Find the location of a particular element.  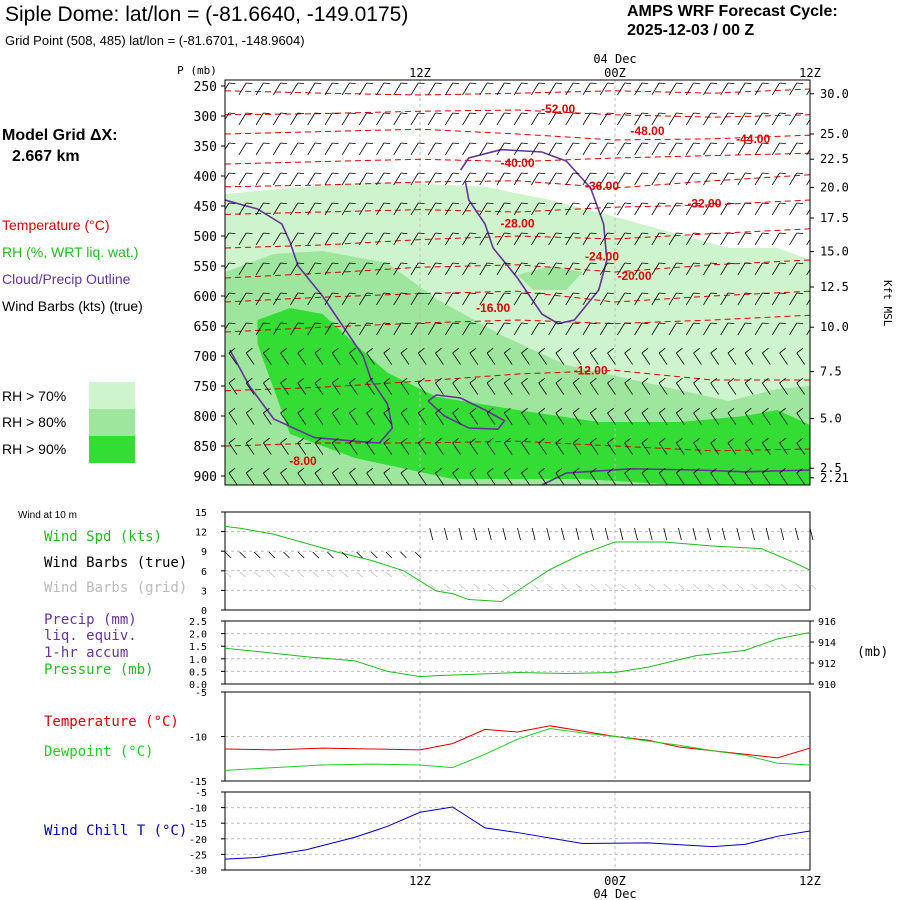

wind-chill-series is located at coordinates (517, 833).